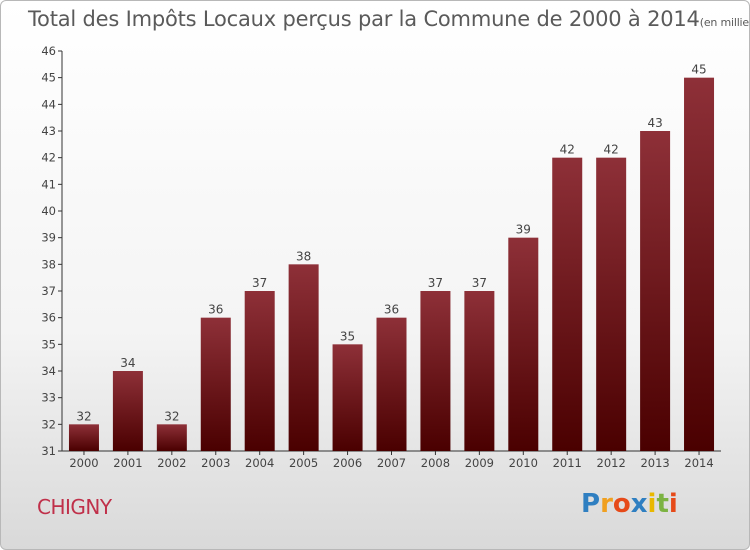 The height and width of the screenshot is (550, 750). I want to click on x-tick-label: 2011, so click(567, 463).